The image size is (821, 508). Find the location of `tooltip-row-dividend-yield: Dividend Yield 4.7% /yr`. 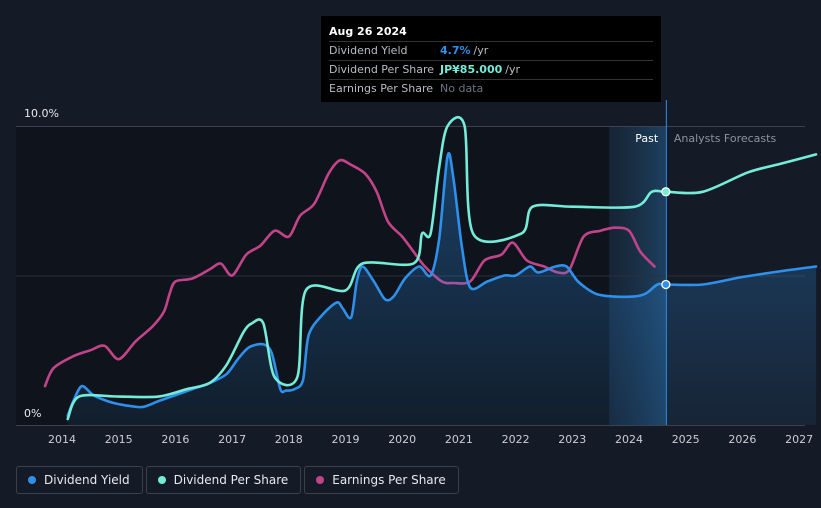

tooltip-row-dividend-yield: Dividend Yield 4.7% /yr is located at coordinates (491, 51).